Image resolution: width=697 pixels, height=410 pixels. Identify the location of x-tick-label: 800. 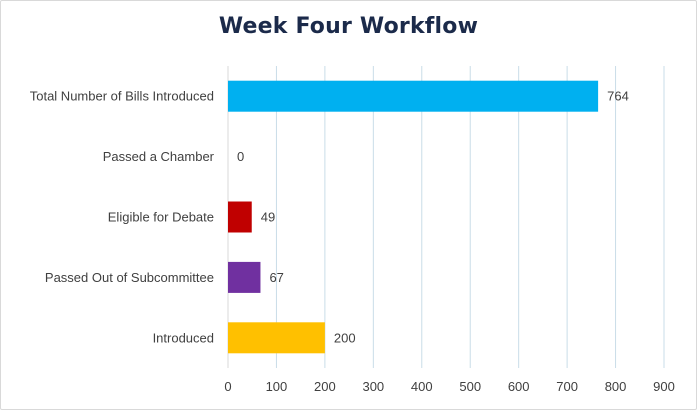
(616, 386).